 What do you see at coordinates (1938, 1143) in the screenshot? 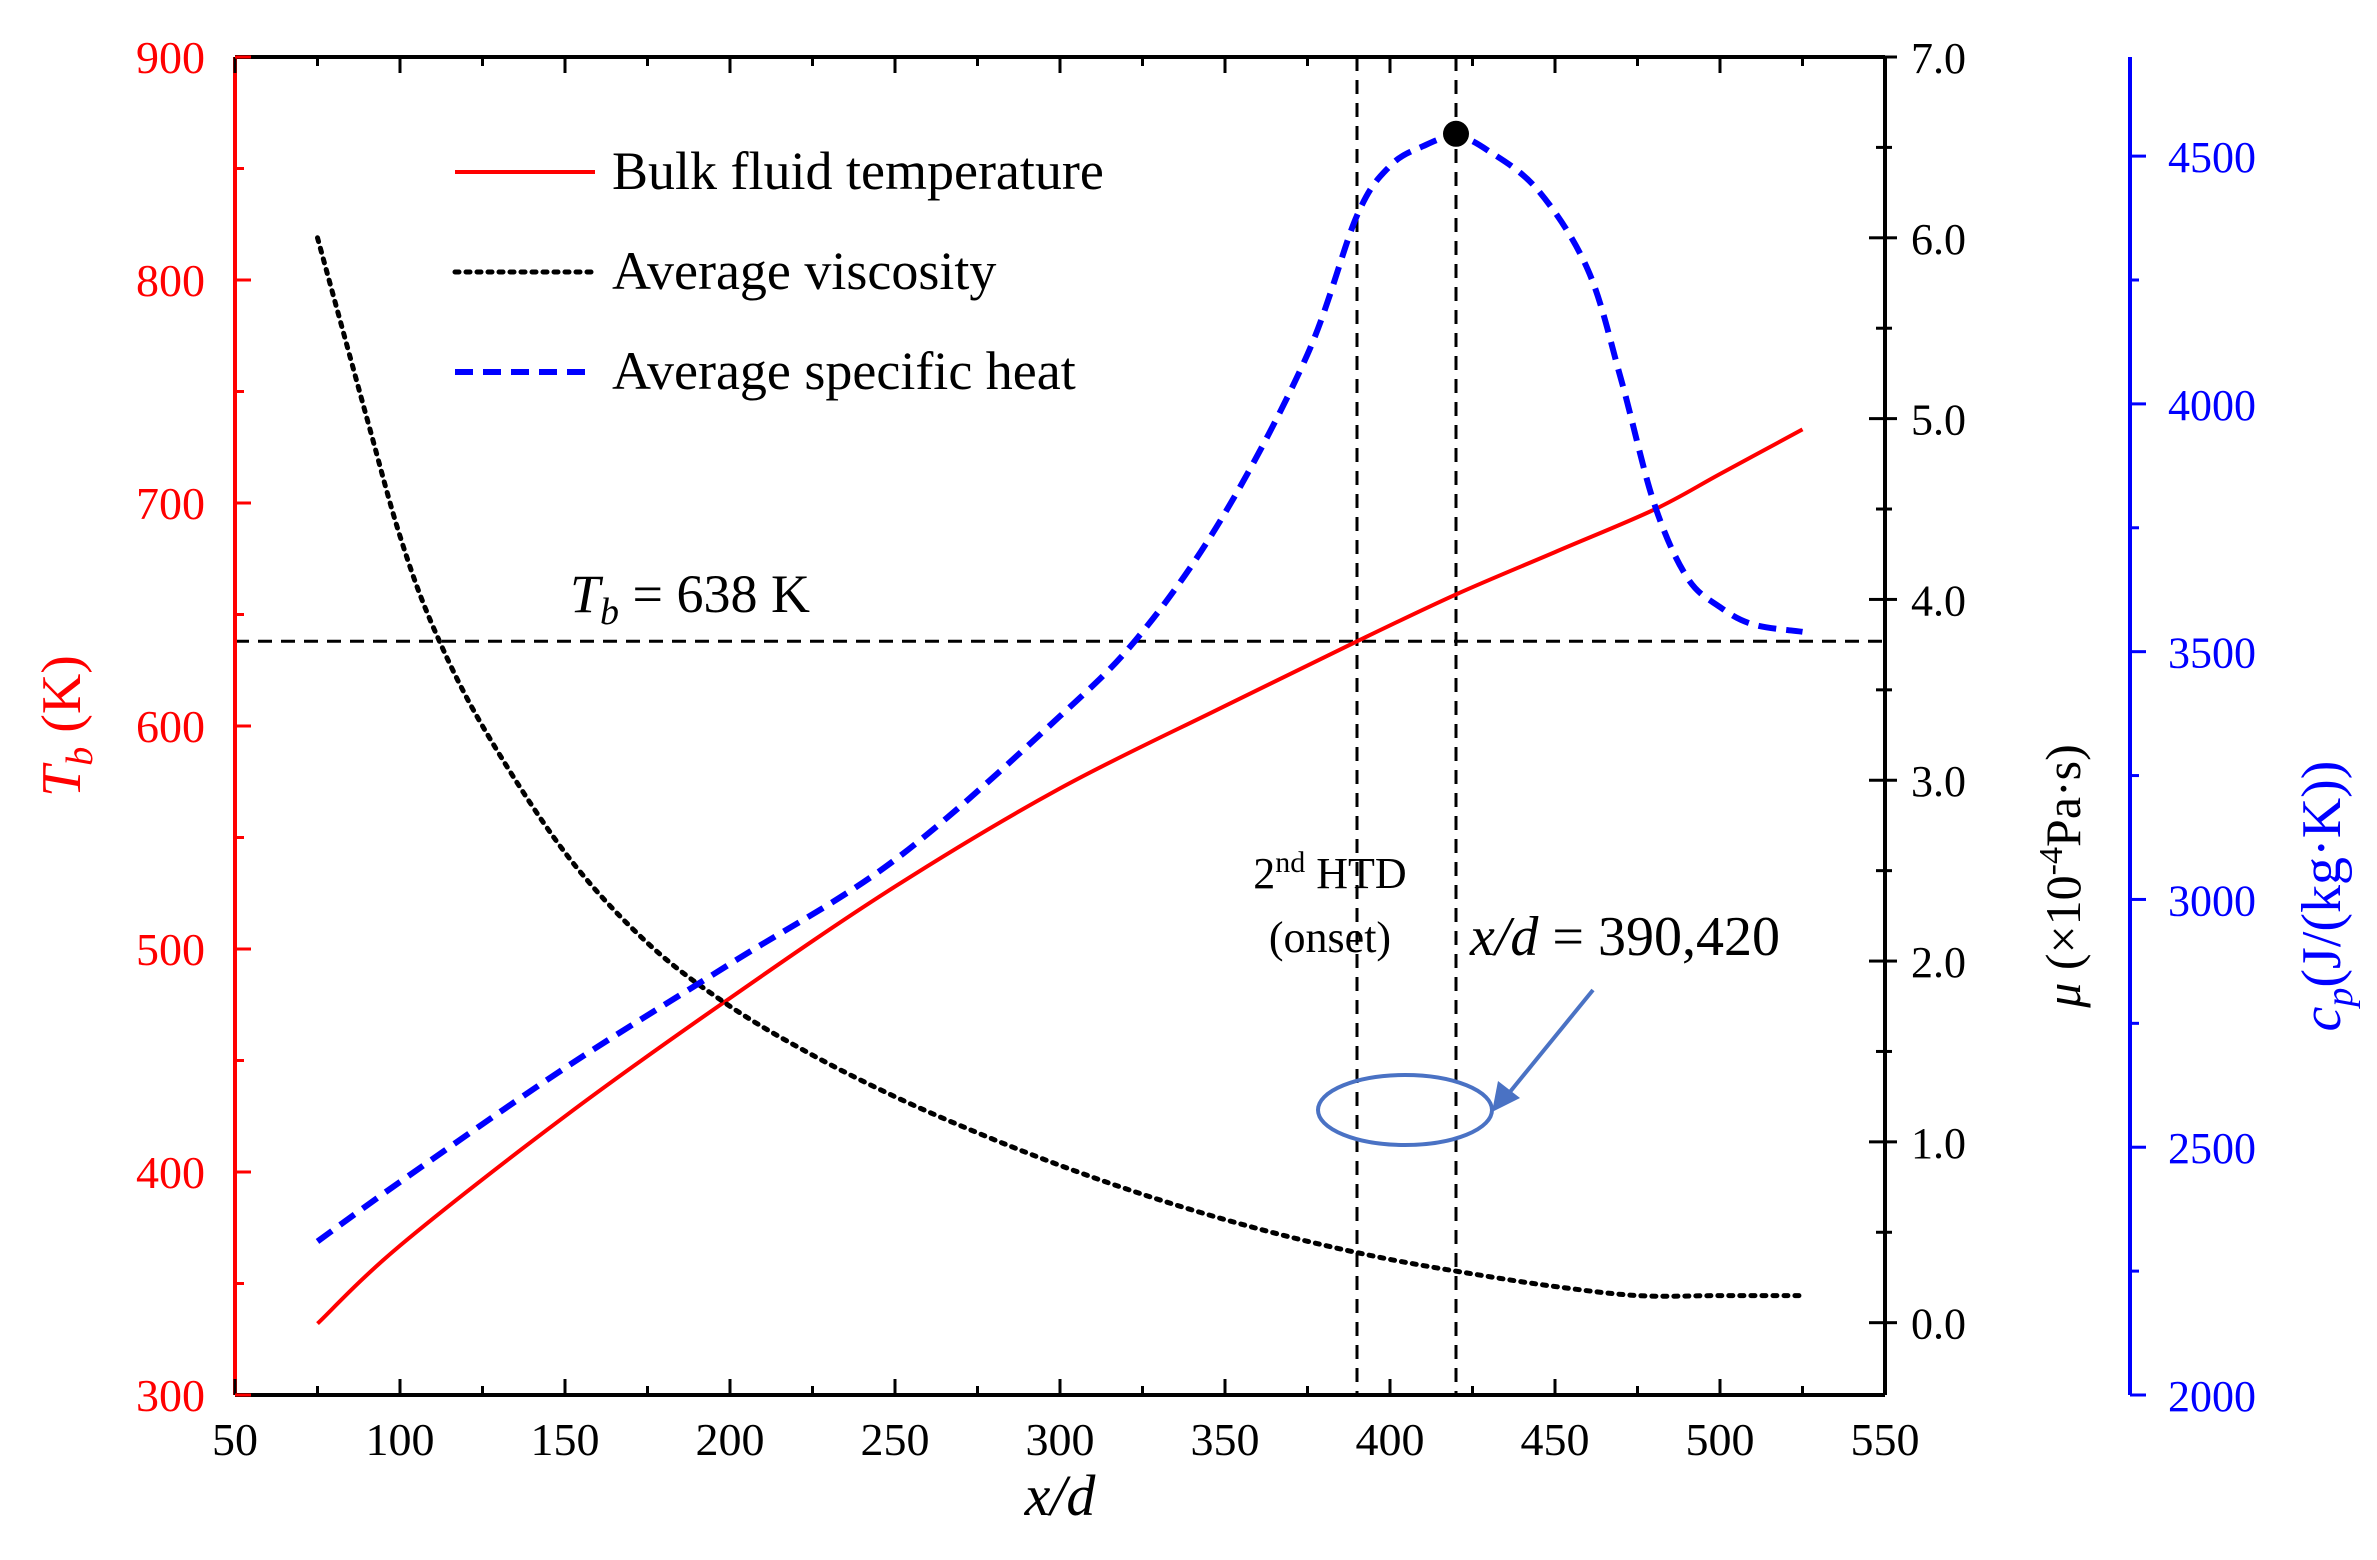
I see `y-right-mu-tick-label: 1.0` at bounding box center [1938, 1143].